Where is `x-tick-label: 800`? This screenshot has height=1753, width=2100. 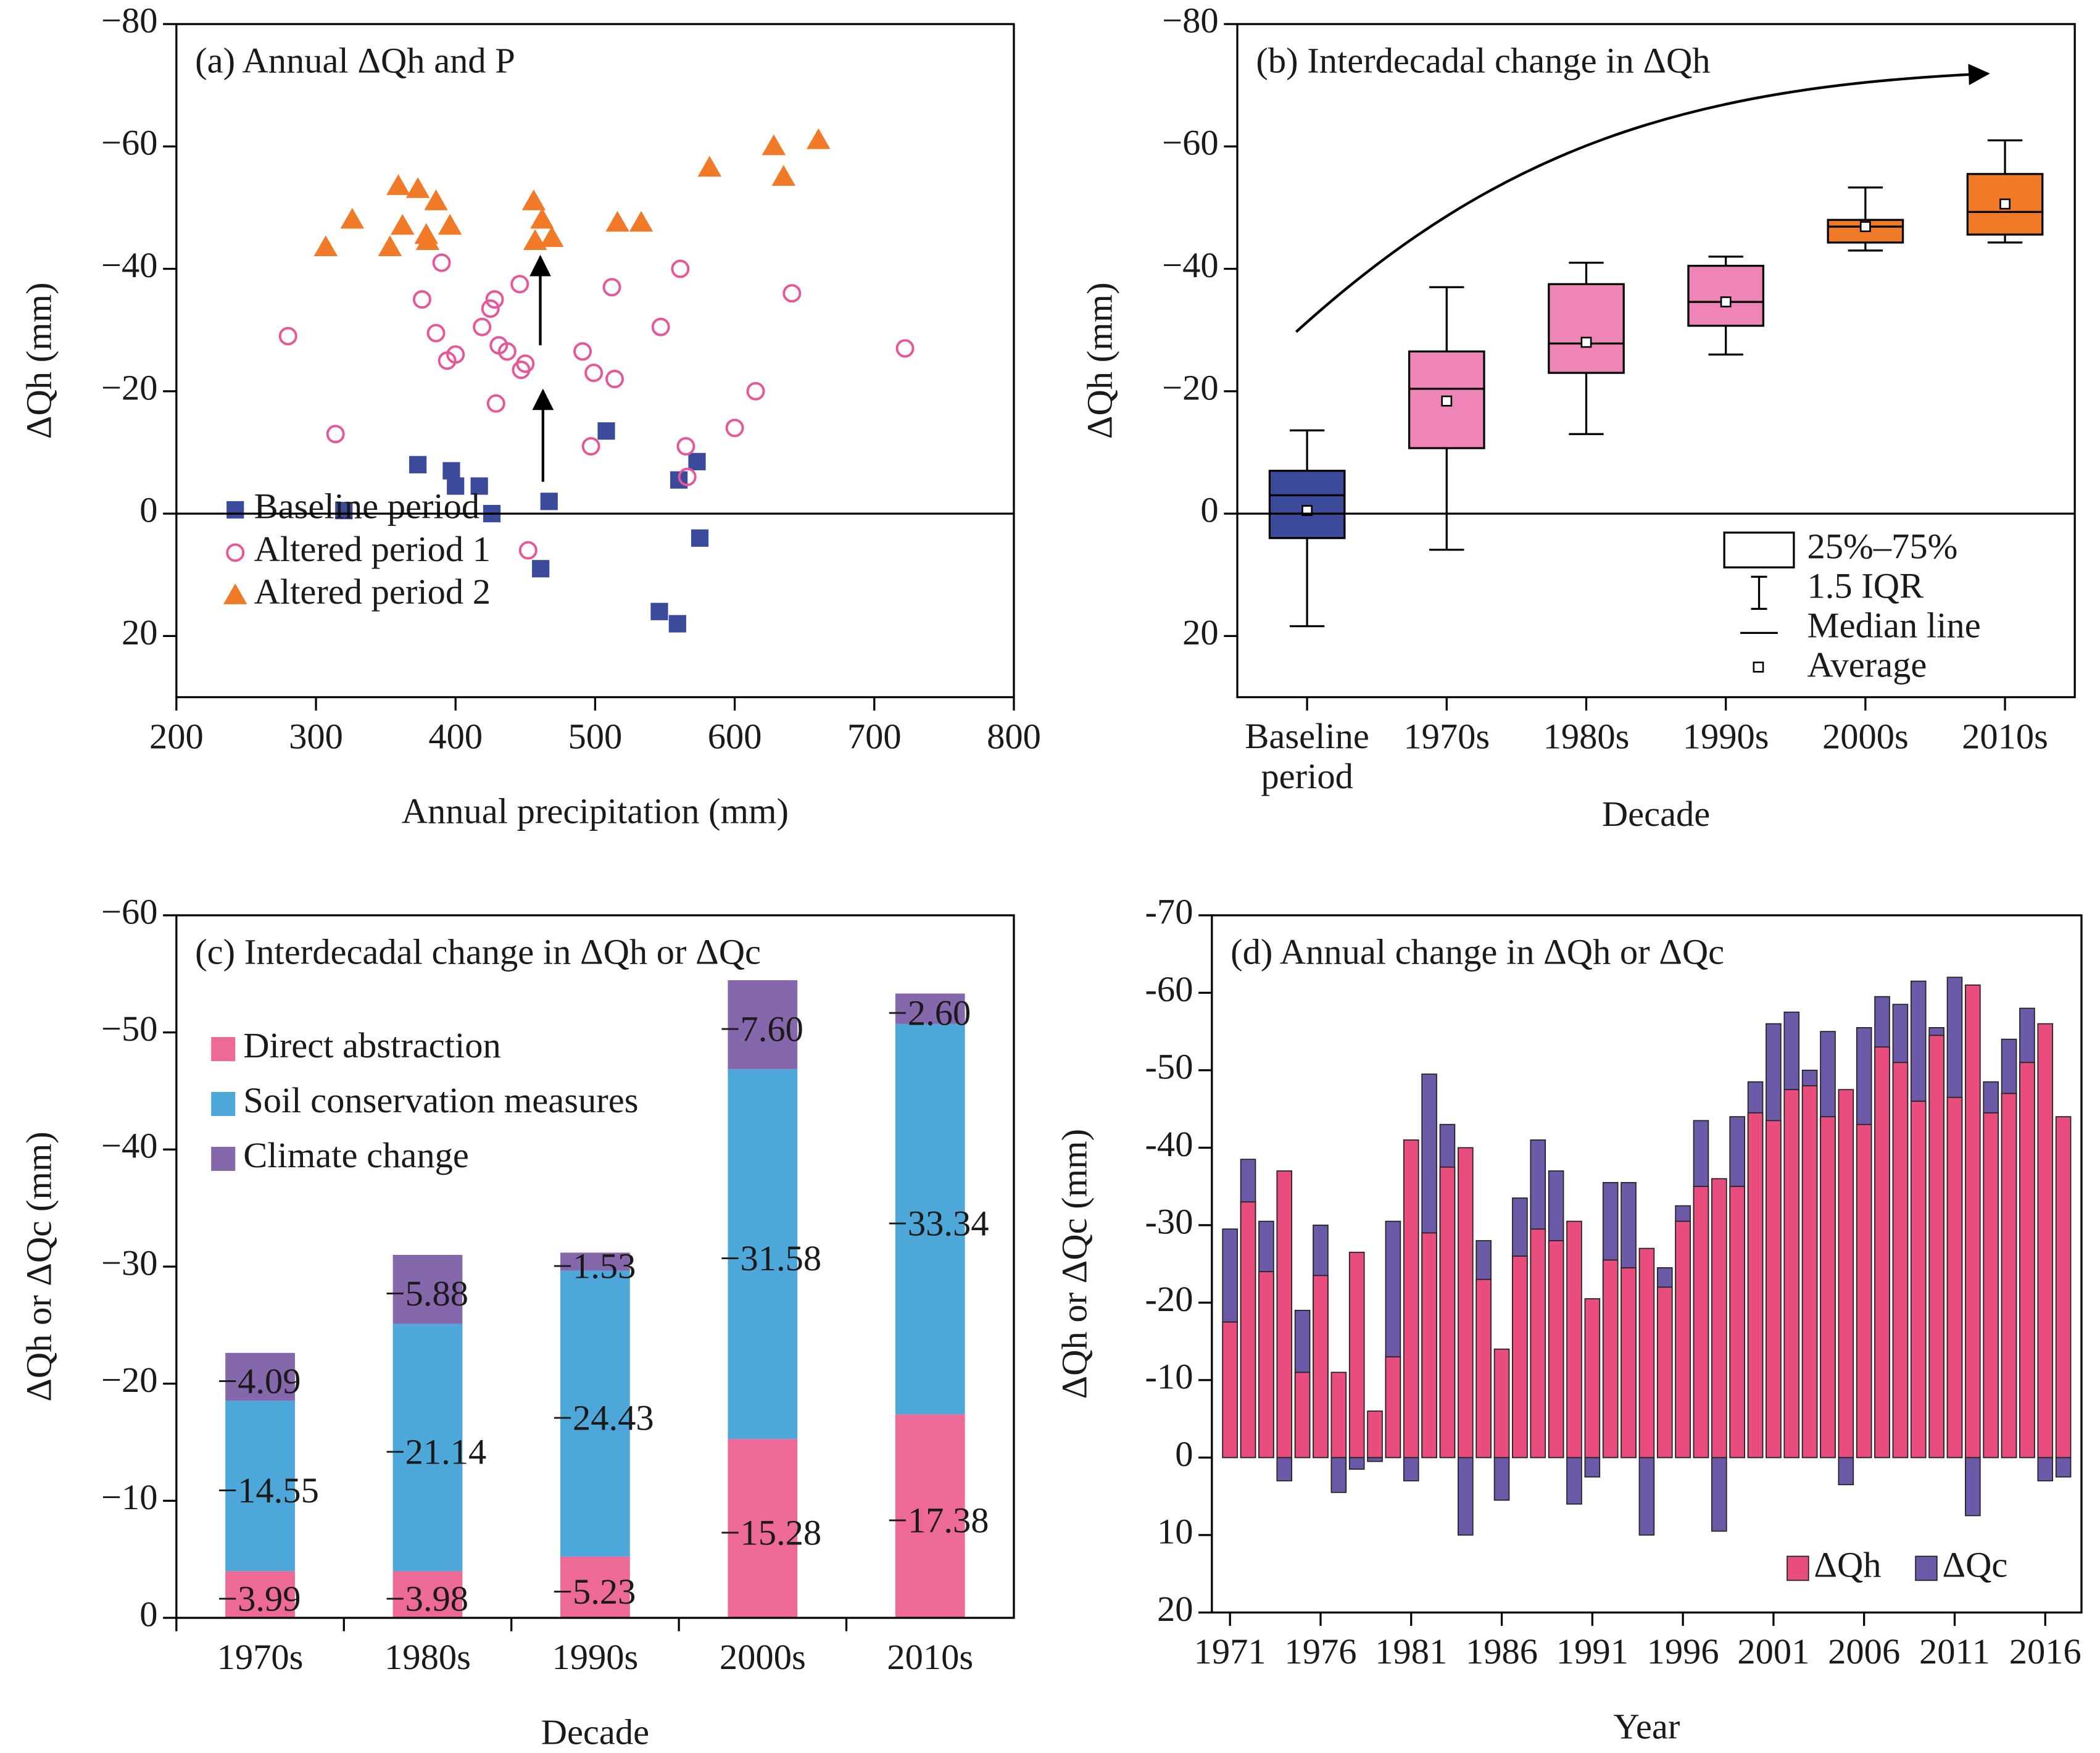
x-tick-label: 800 is located at coordinates (1014, 736).